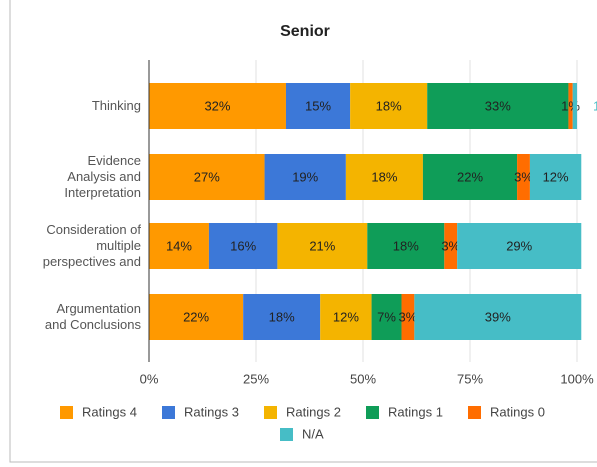  What do you see at coordinates (102, 176) in the screenshot?
I see `category-label: Evidence Analysis and Interpretation` at bounding box center [102, 176].